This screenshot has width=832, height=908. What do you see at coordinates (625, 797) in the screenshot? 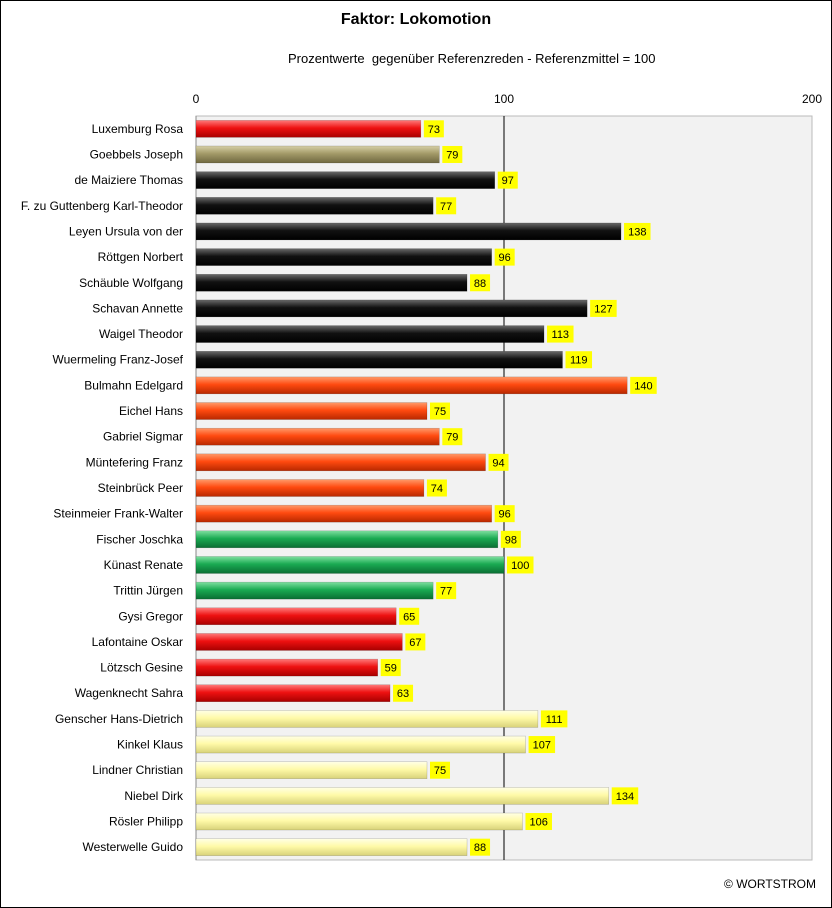
I see `data-label: 134` at bounding box center [625, 797].